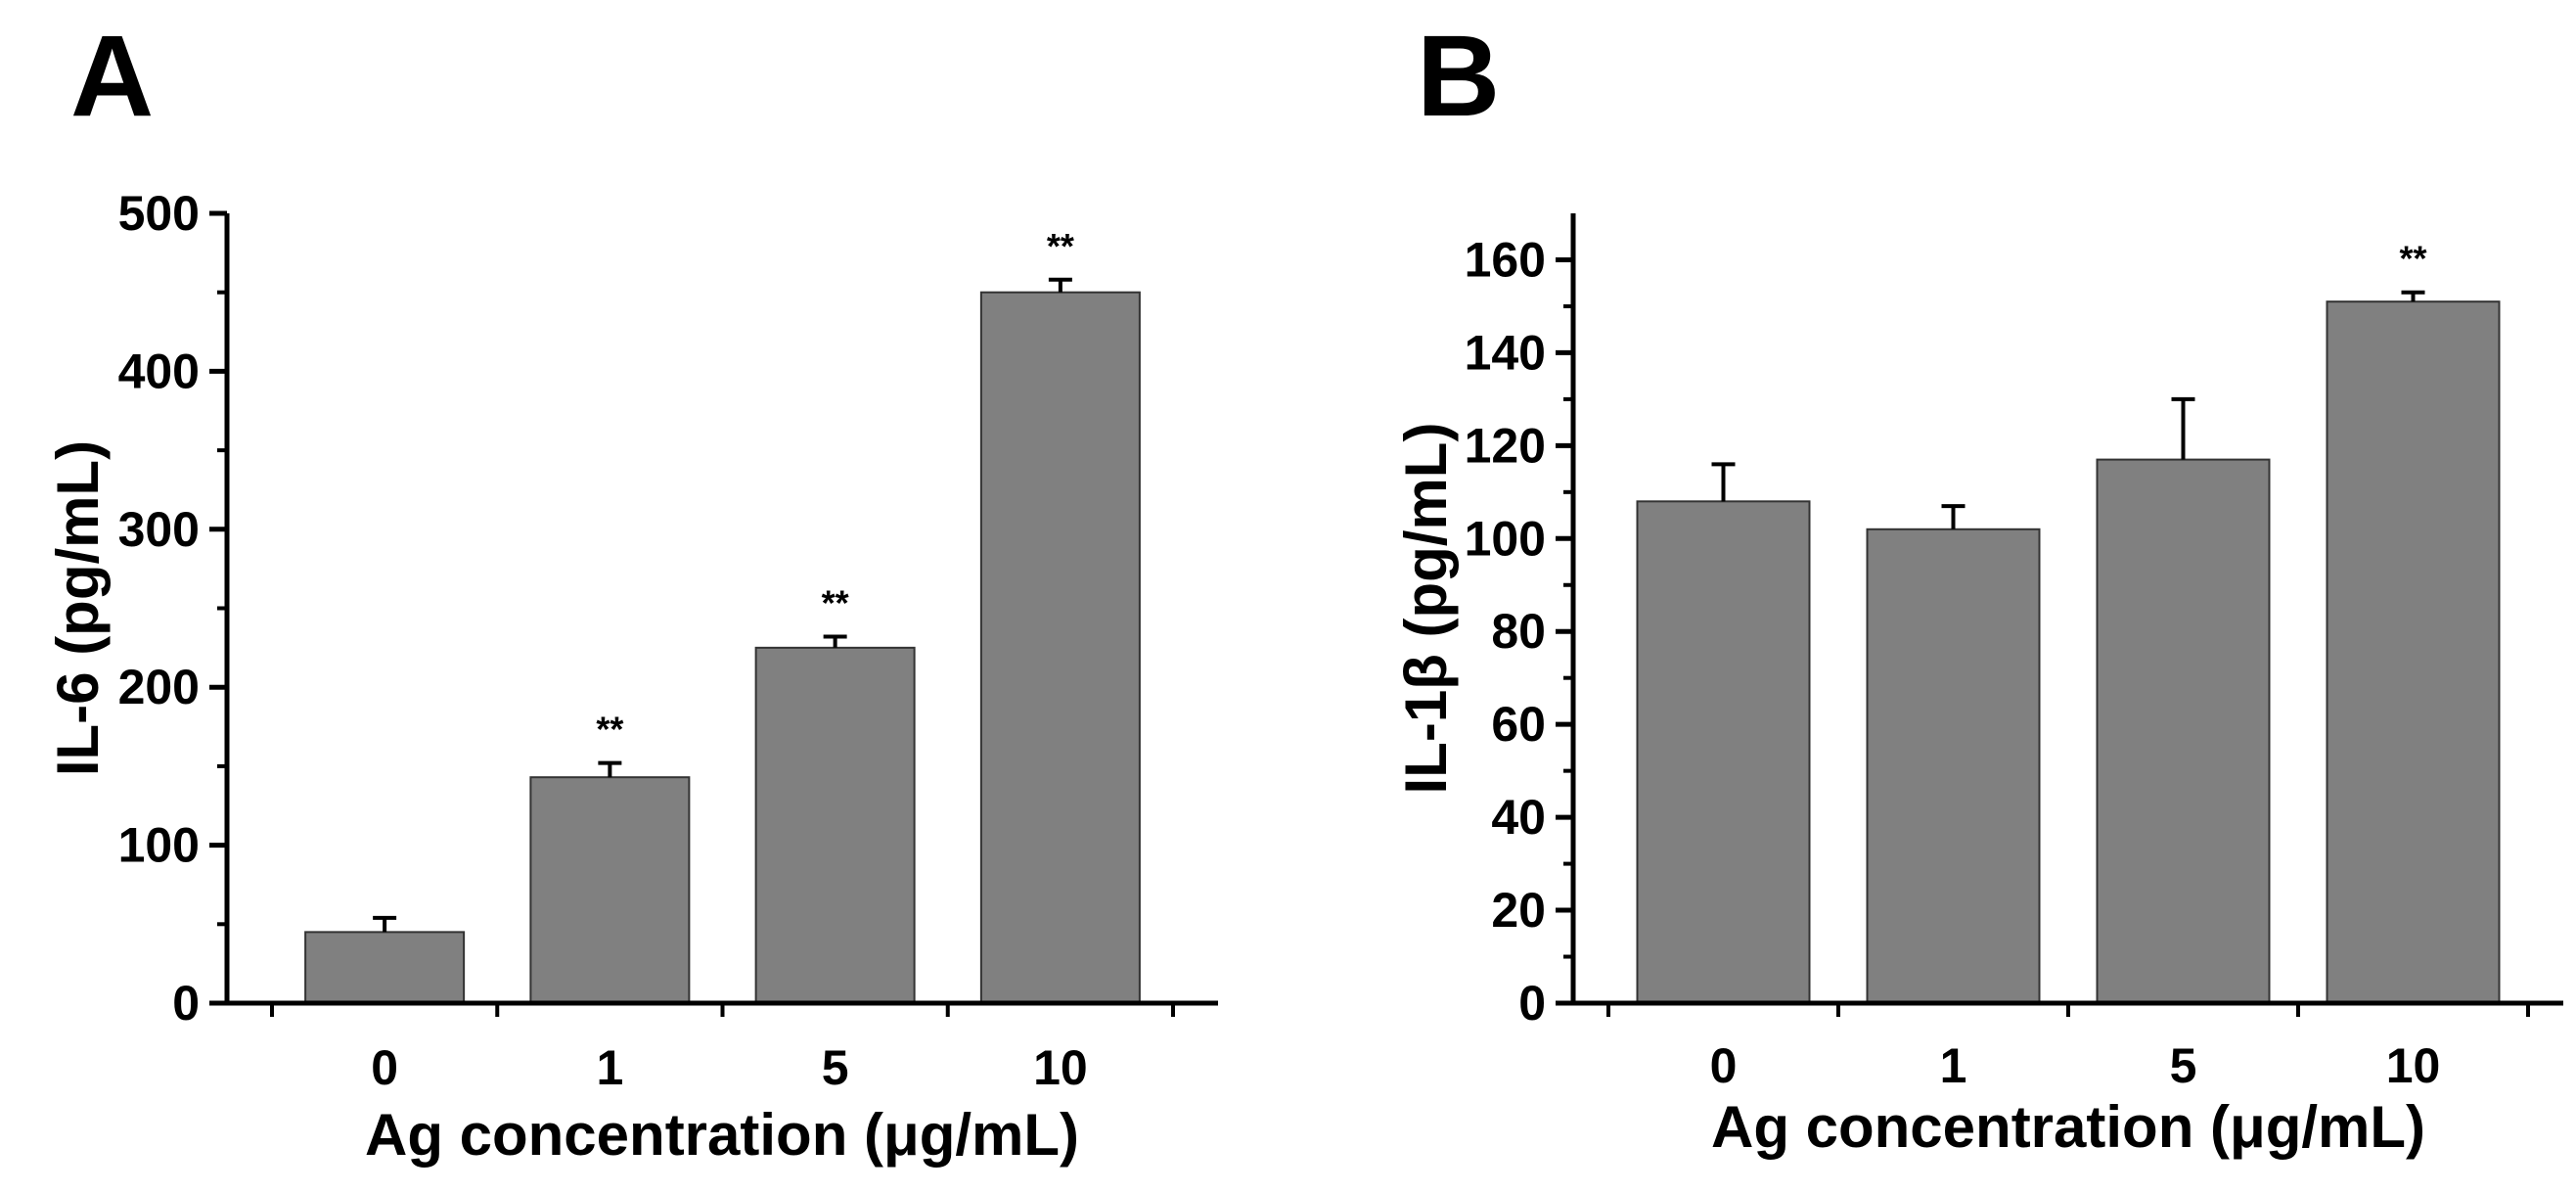 This screenshot has height=1193, width=2576. What do you see at coordinates (159, 213) in the screenshot?
I see `y-tick-label: 500` at bounding box center [159, 213].